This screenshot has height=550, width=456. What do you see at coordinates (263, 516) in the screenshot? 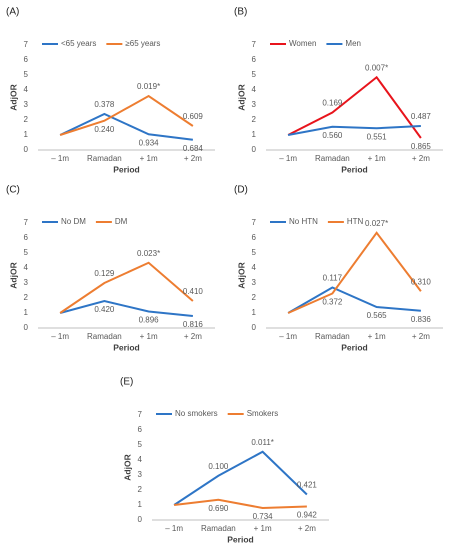
I see `point-label: 0.734` at bounding box center [263, 516].